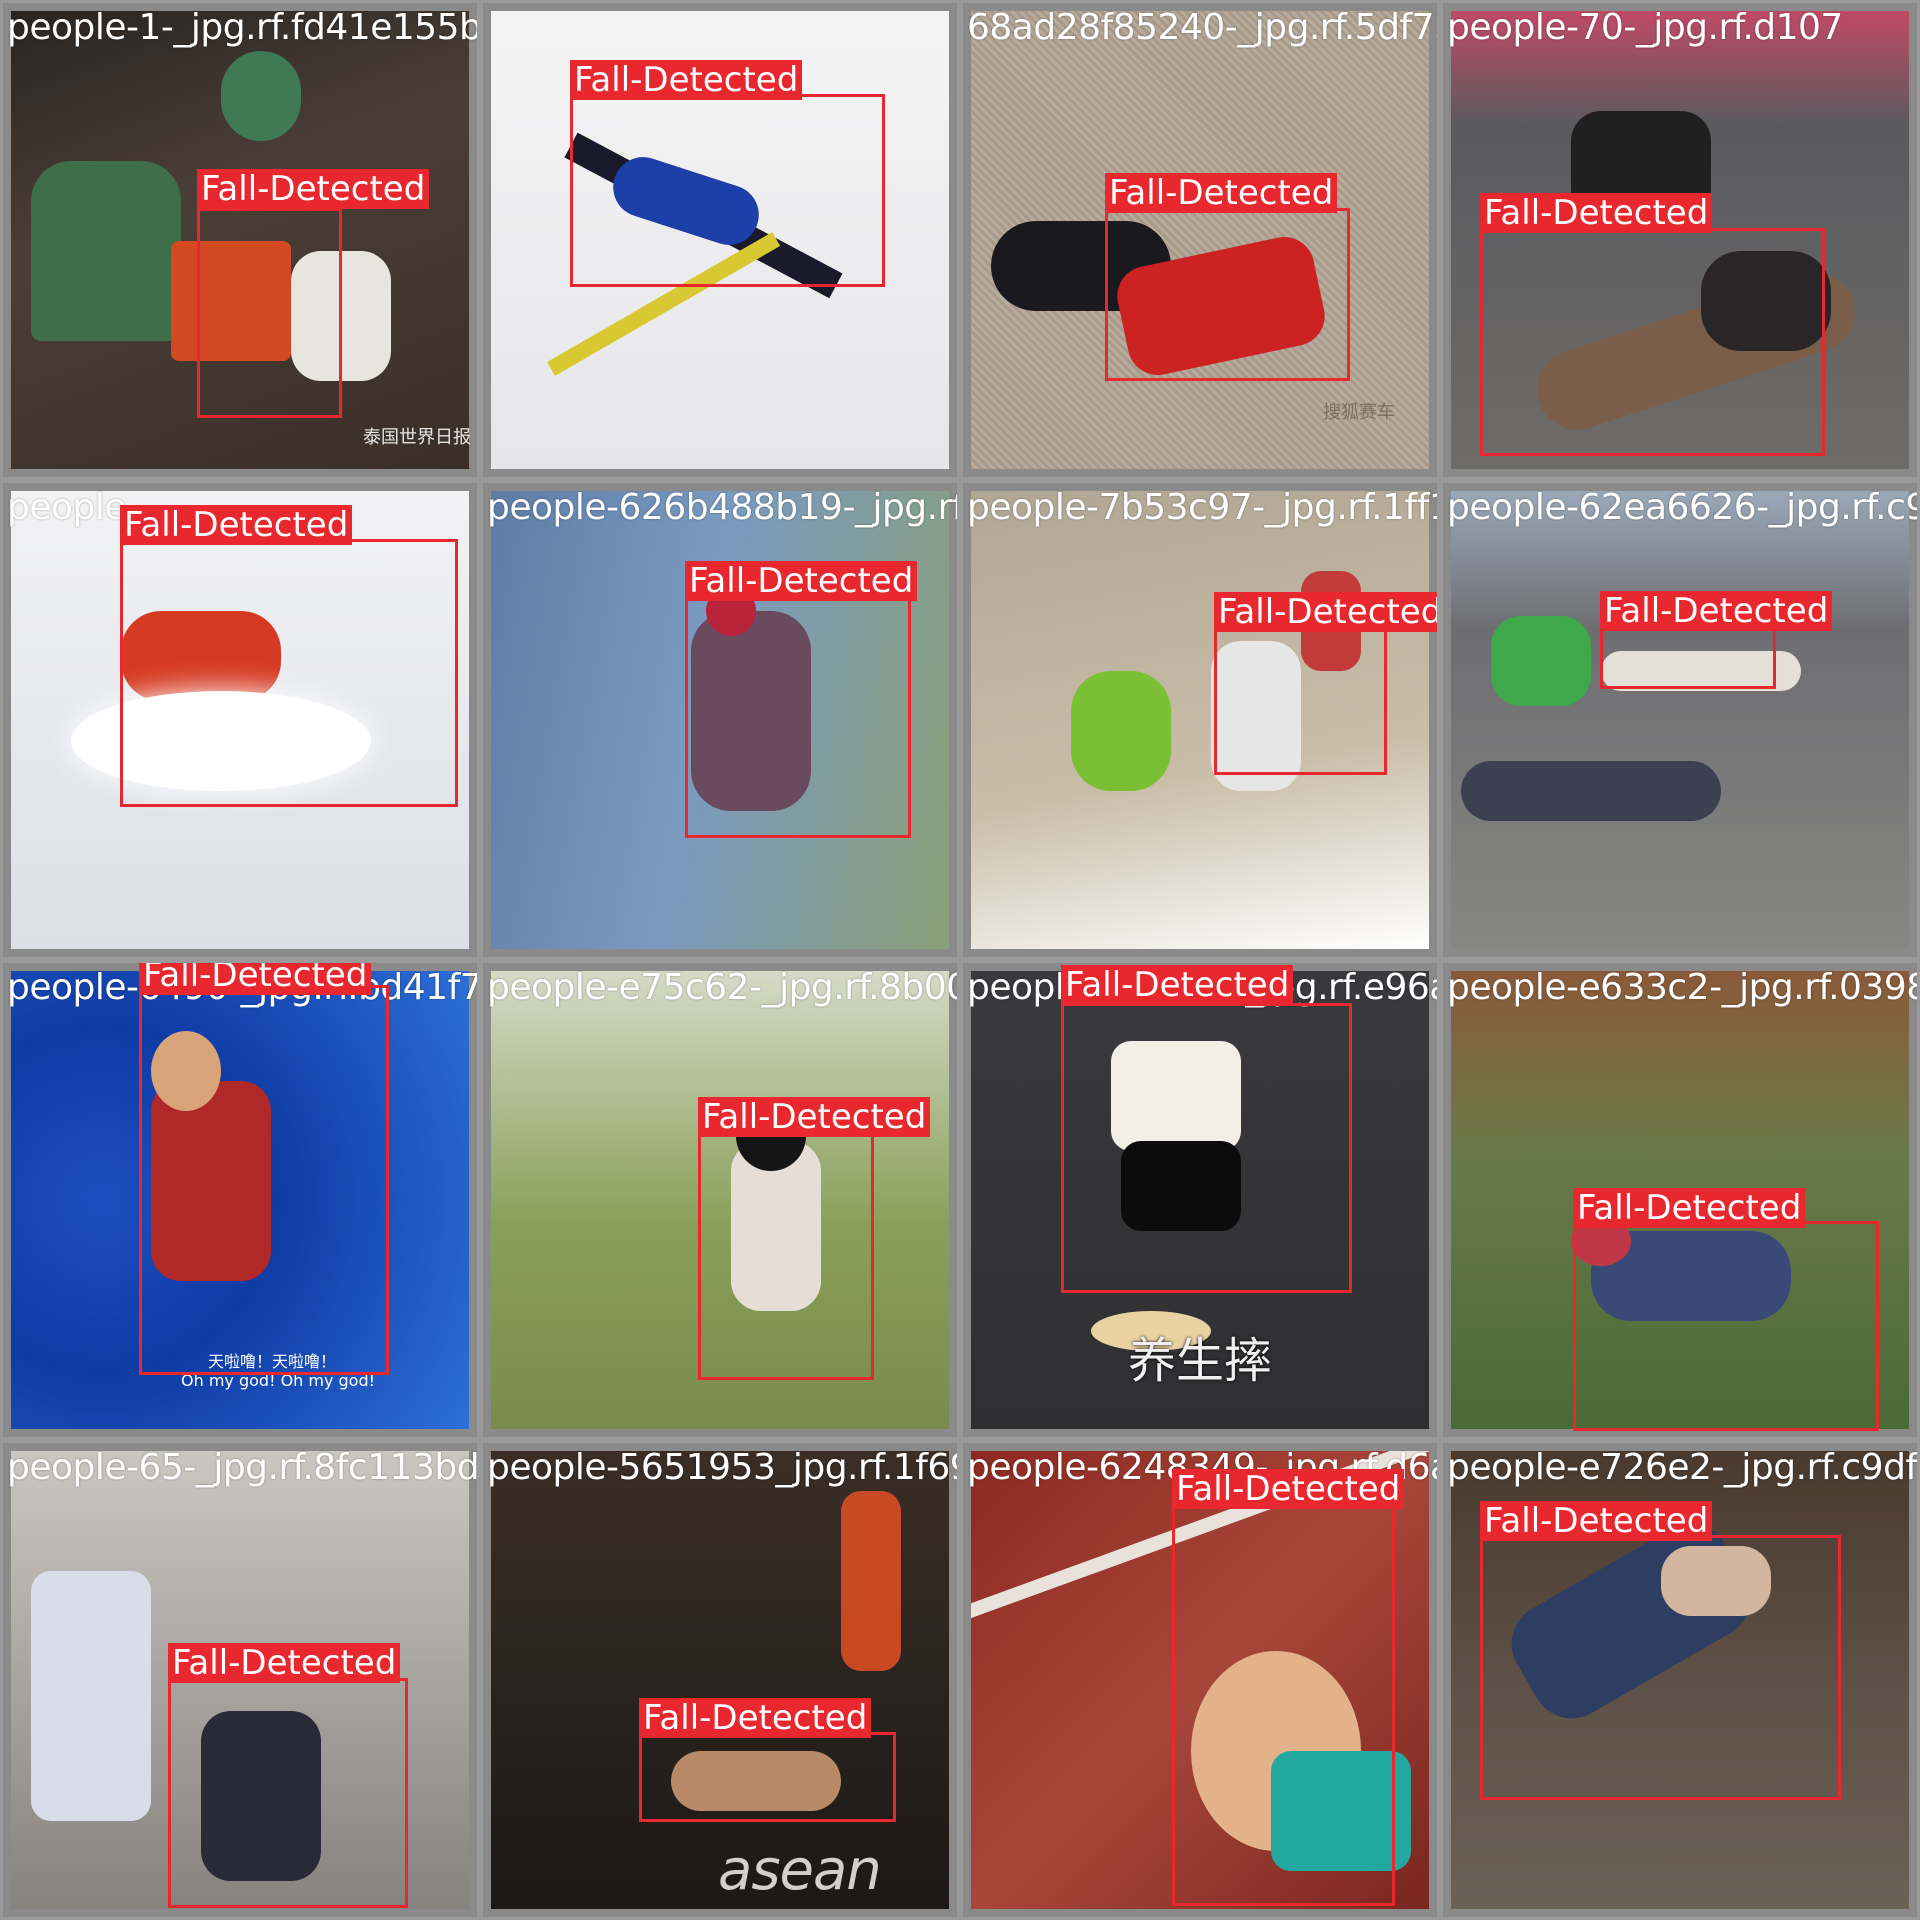 The width and height of the screenshot is (1920, 1920). What do you see at coordinates (722, 987) in the screenshot?
I see `file-name: people-e75c62-_jpg.rf.8b009c9` at bounding box center [722, 987].